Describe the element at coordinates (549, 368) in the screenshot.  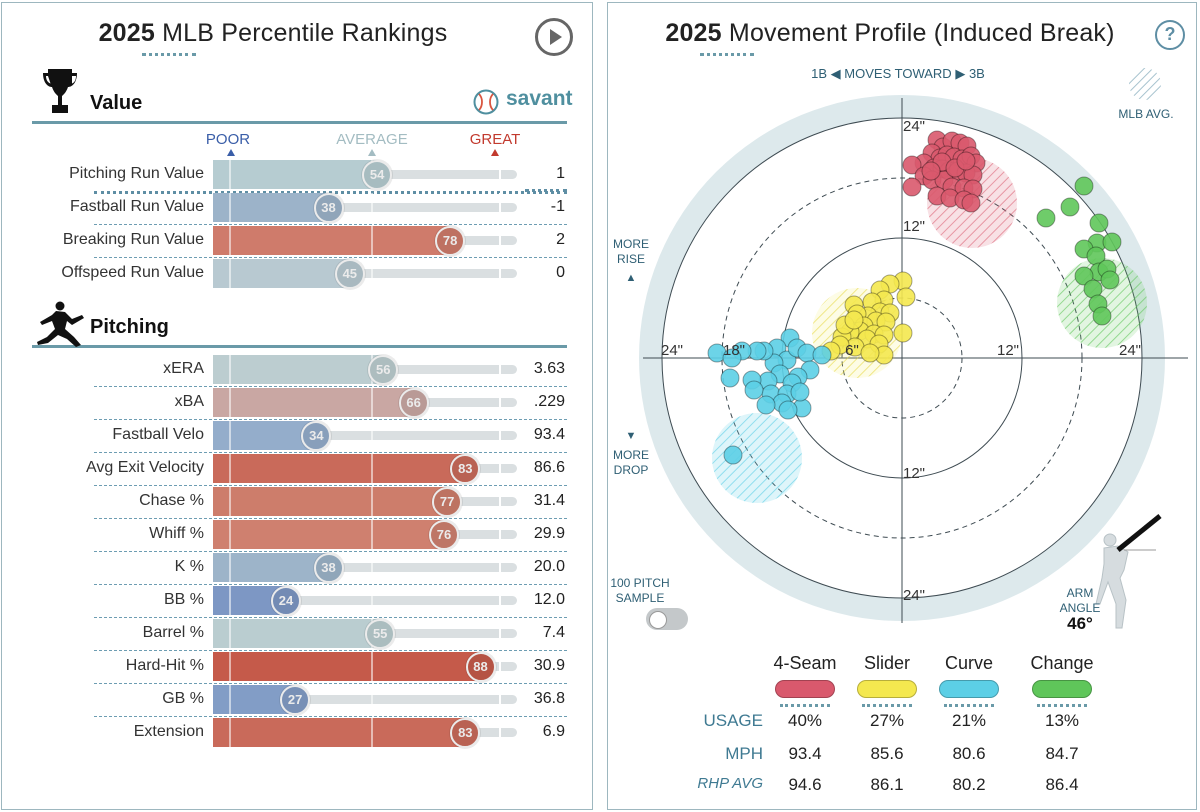
I see `metric-value: 3.63` at that location.